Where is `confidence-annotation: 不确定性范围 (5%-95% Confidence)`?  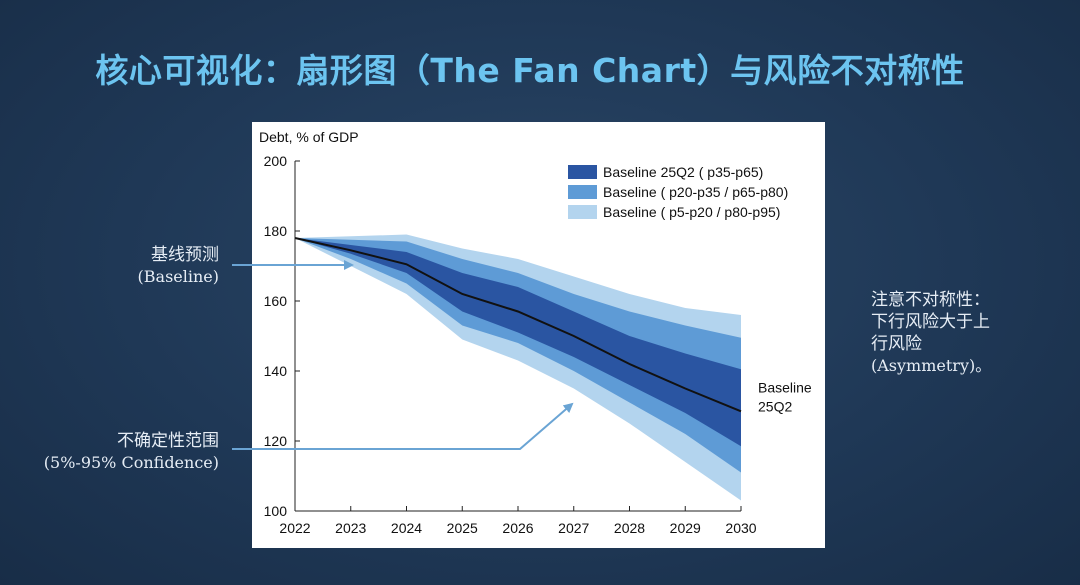
confidence-annotation: 不确定性范围 (5%-95% Confidence) is located at coordinates (131, 452).